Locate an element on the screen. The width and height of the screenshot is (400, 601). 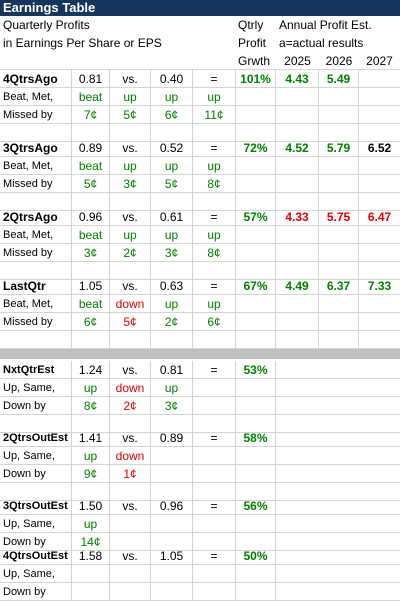
annual-estimate: 4.52 is located at coordinates (297, 148).